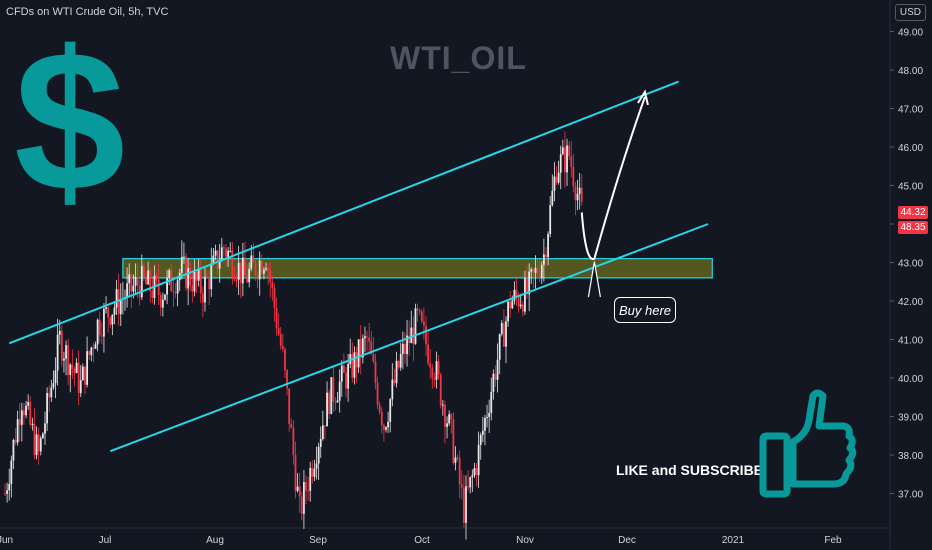 Image resolution: width=932 pixels, height=550 pixels. I want to click on x-tick-label: Jul, so click(105, 540).